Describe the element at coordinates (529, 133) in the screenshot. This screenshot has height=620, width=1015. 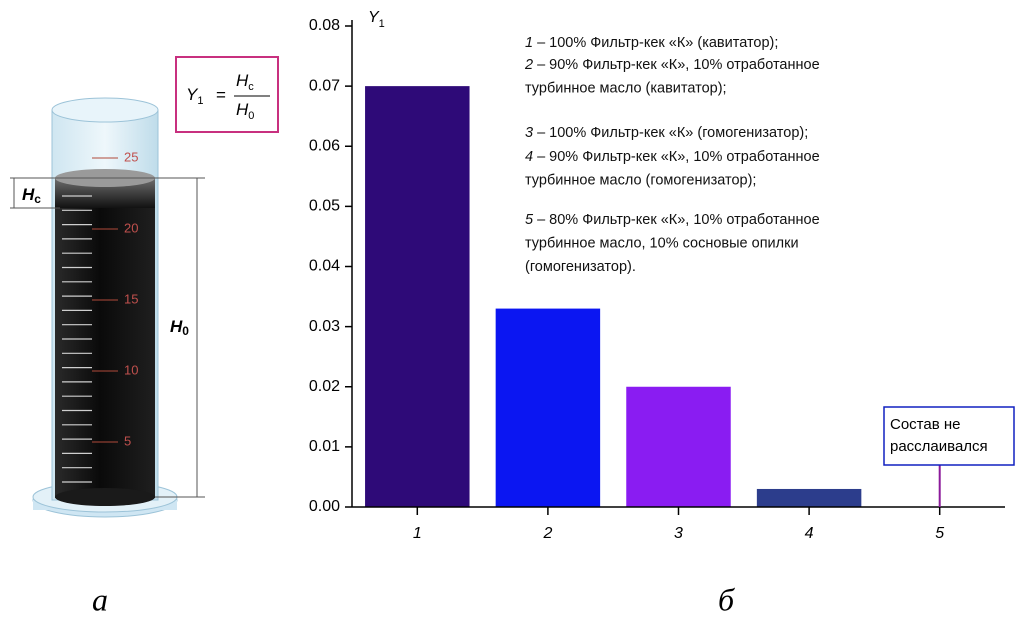
I see `note-number: 3` at that location.